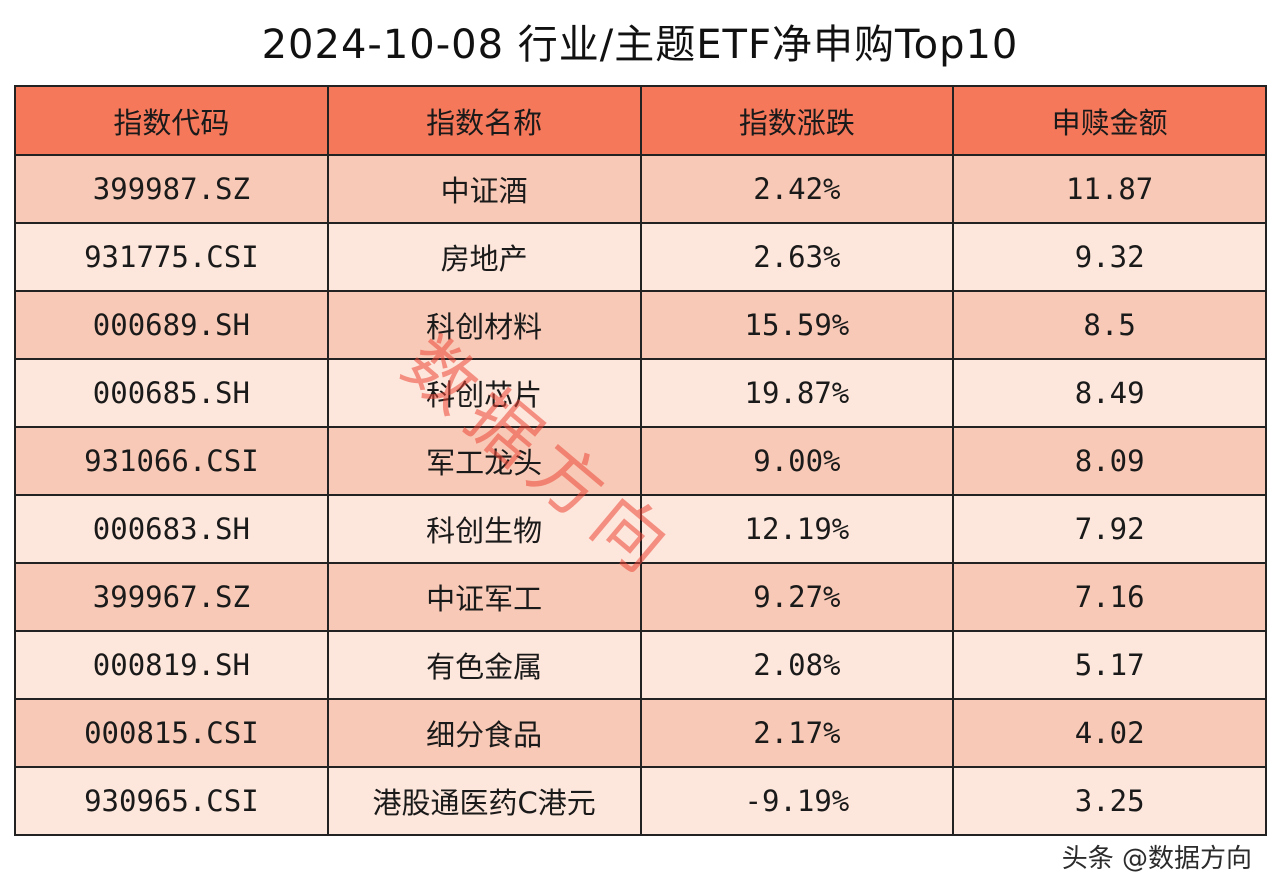 This screenshot has height=895, width=1280. I want to click on table-row: 399967.SZ 中证军工 9.27% 7.16, so click(640, 597).